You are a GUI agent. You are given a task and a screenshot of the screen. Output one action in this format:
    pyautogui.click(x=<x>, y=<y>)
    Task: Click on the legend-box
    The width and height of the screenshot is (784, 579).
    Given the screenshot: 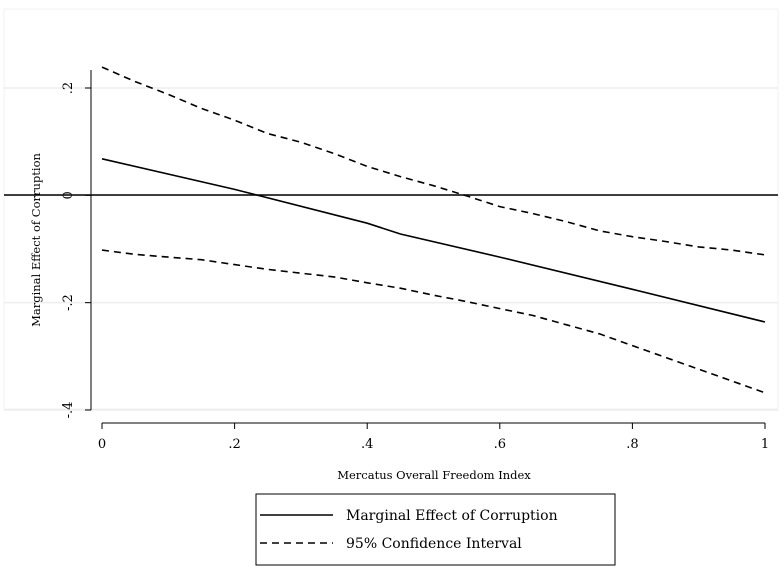 What is the action you would take?
    pyautogui.click(x=435, y=529)
    